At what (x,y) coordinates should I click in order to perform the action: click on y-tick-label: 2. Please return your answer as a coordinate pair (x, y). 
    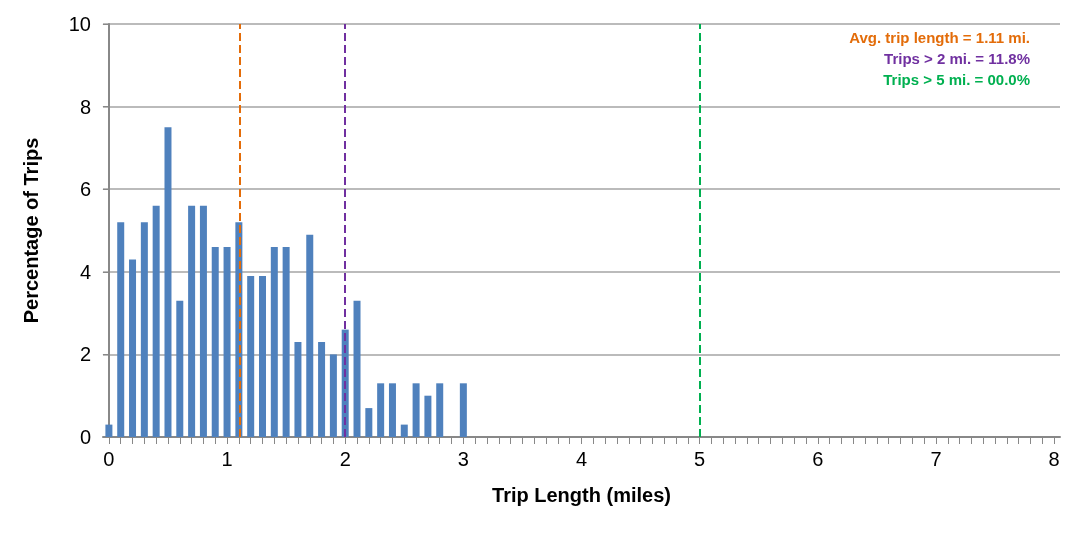
    Looking at the image, I should click on (85, 354).